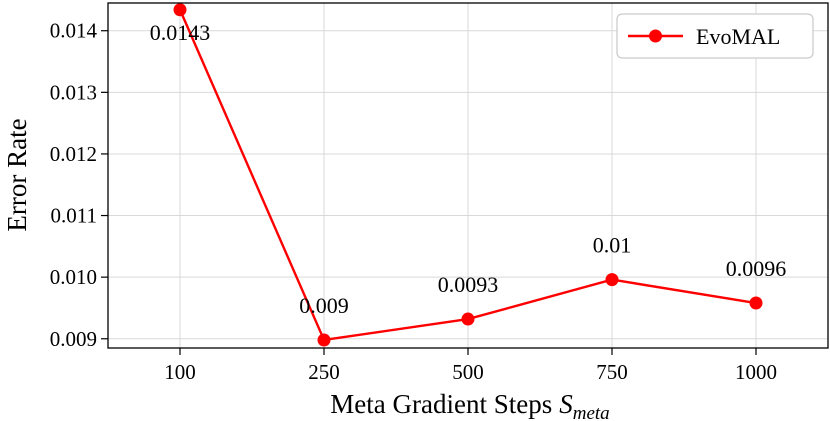  I want to click on x-tick-label: 1000, so click(756, 372).